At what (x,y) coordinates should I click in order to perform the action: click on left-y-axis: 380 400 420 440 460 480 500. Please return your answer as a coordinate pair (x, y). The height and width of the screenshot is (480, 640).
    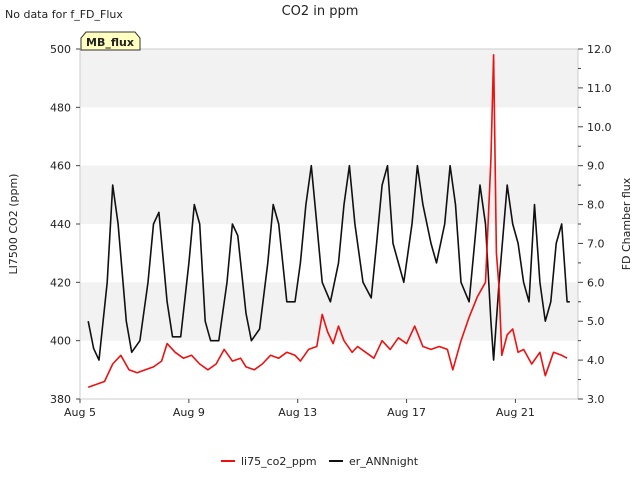
    Looking at the image, I should click on (65, 224).